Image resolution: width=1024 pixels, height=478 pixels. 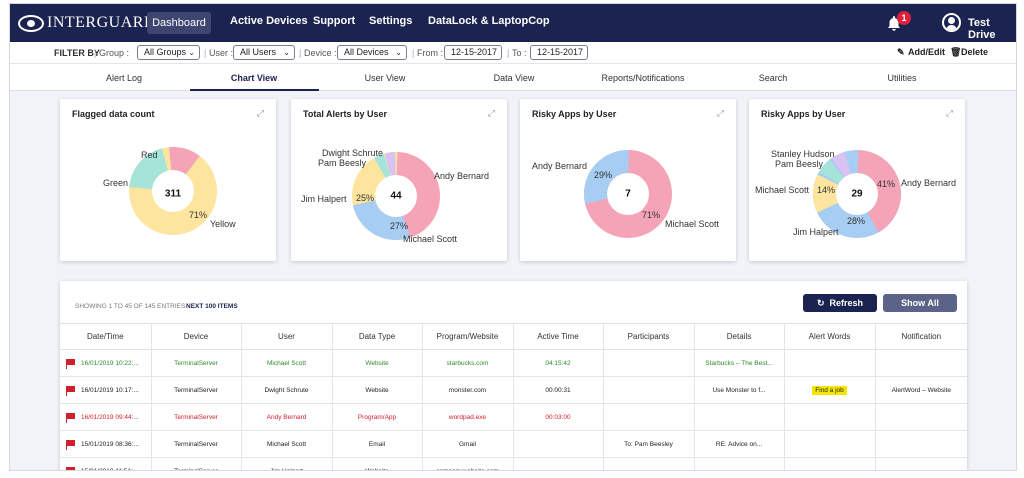 What do you see at coordinates (473, 52) in the screenshot?
I see `from-date-input: 12-15-2017` at bounding box center [473, 52].